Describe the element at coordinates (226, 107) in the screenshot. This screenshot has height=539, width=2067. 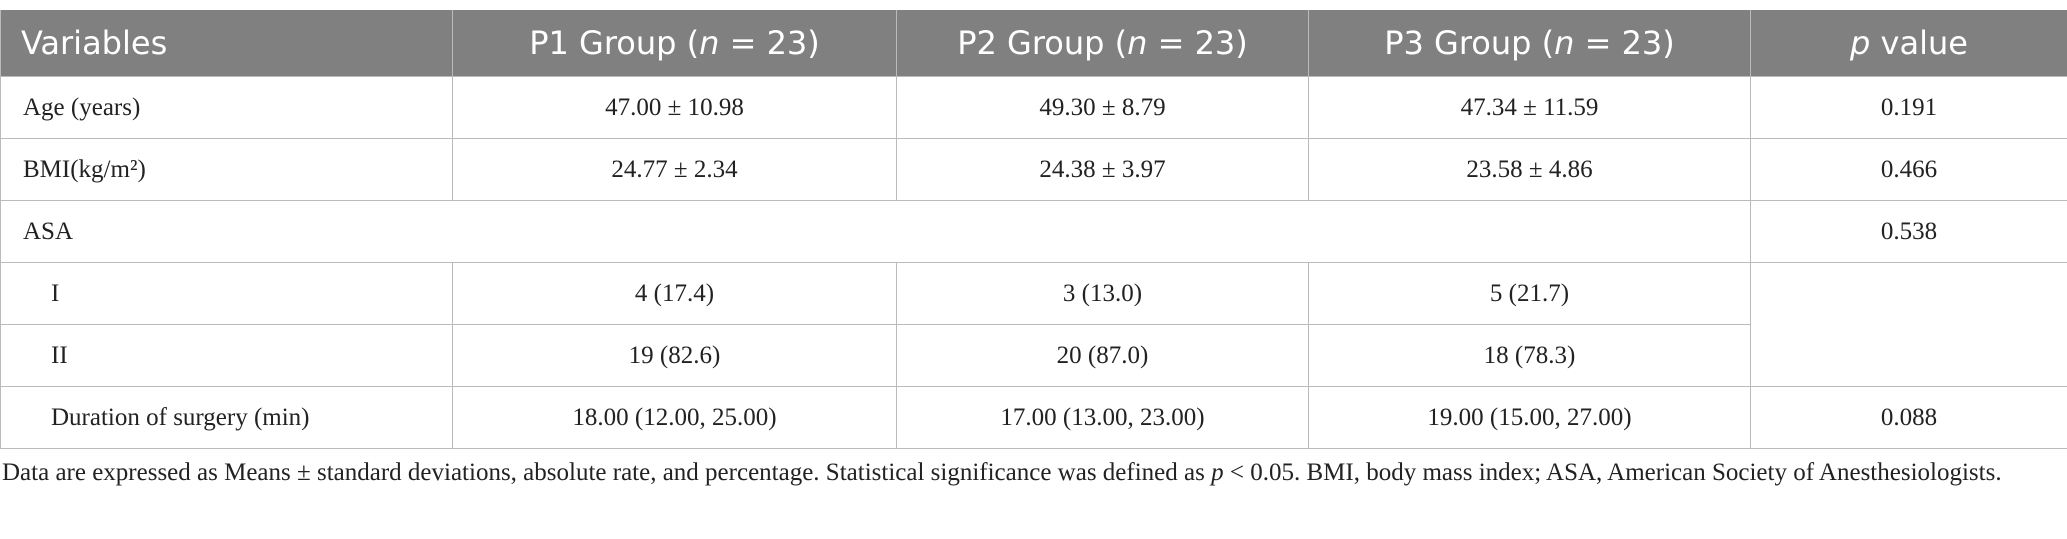
I see `cell: Age (years)` at that location.